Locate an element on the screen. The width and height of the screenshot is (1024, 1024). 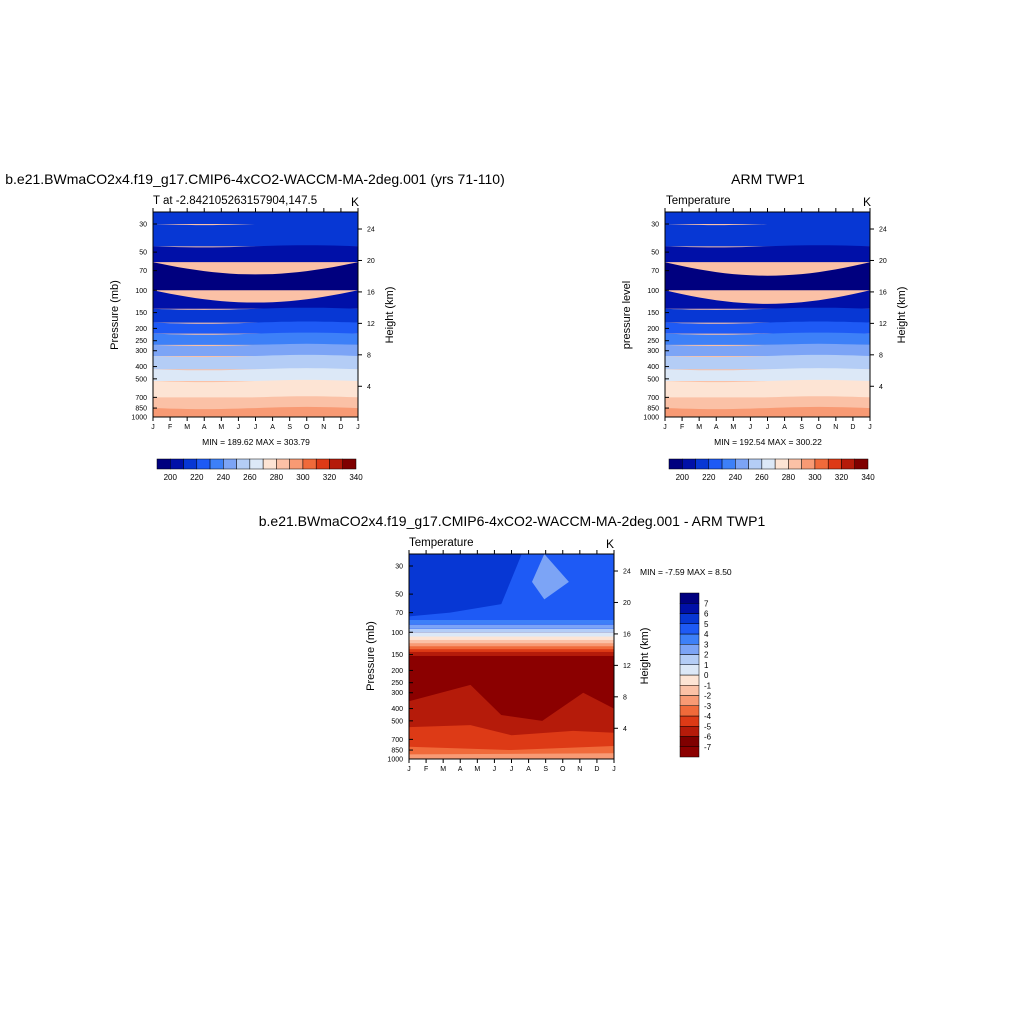
panel2-y2tick-label: 24 is located at coordinates (883, 230).